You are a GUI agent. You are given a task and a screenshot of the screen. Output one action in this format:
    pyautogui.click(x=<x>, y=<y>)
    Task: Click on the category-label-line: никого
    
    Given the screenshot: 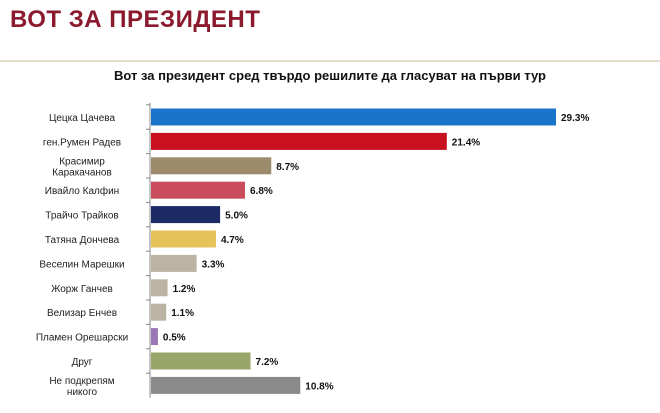 What is the action you would take?
    pyautogui.click(x=82, y=392)
    